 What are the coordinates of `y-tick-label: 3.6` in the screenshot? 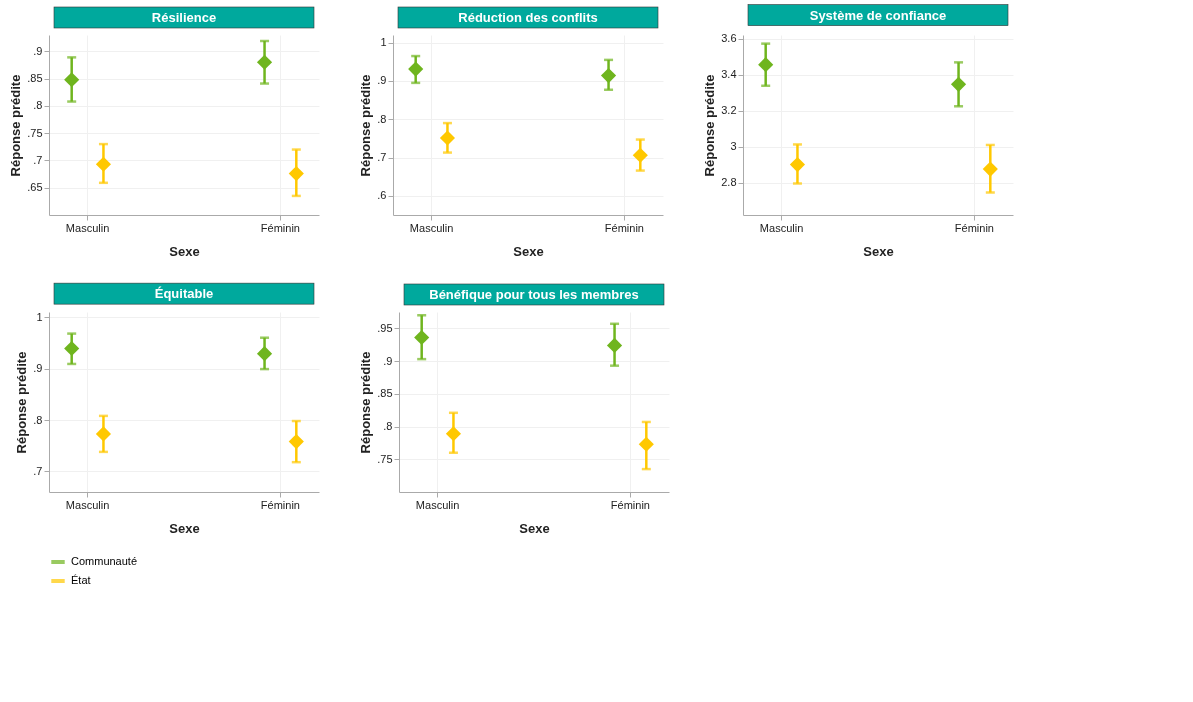 It's located at (729, 38).